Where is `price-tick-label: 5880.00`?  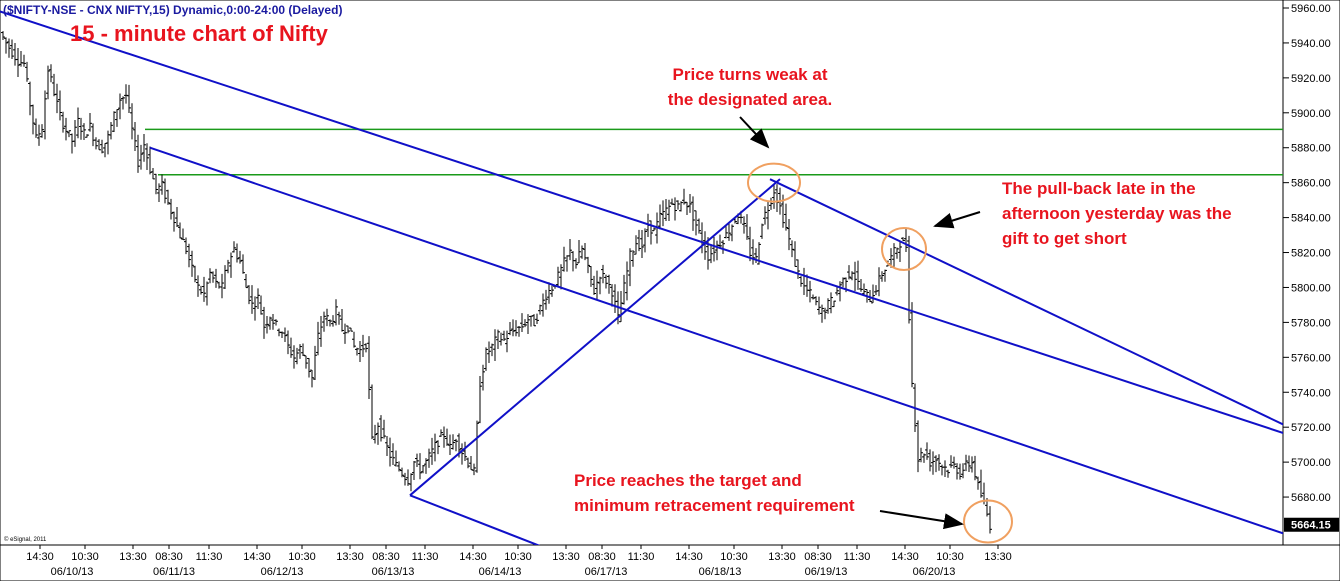 price-tick-label: 5880.00 is located at coordinates (1311, 149).